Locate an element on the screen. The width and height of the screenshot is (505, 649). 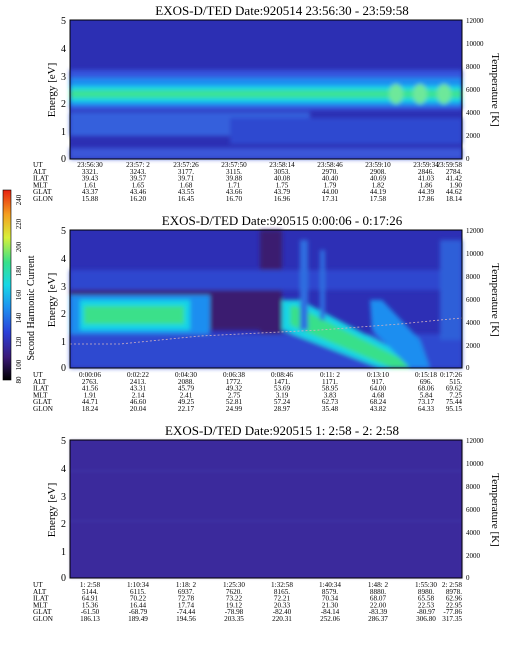
colorbar-label: Second Harmonic Current is located at coordinates (31, 307).